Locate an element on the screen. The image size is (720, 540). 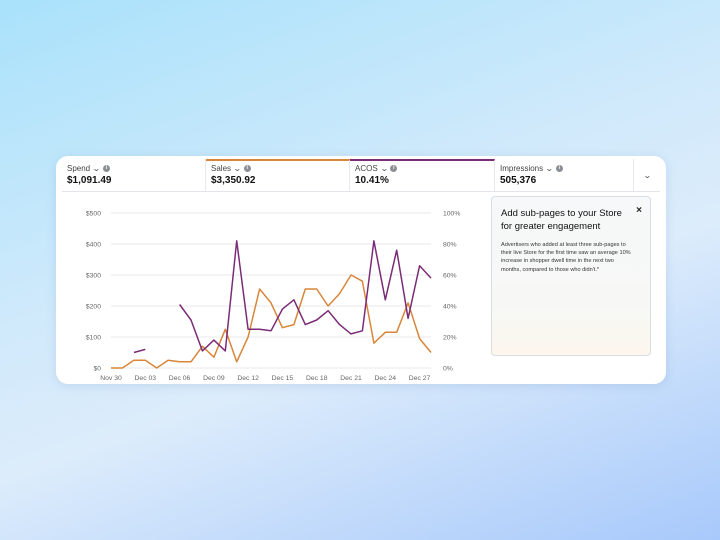
x-tick-label: Dec 06 is located at coordinates (180, 378).